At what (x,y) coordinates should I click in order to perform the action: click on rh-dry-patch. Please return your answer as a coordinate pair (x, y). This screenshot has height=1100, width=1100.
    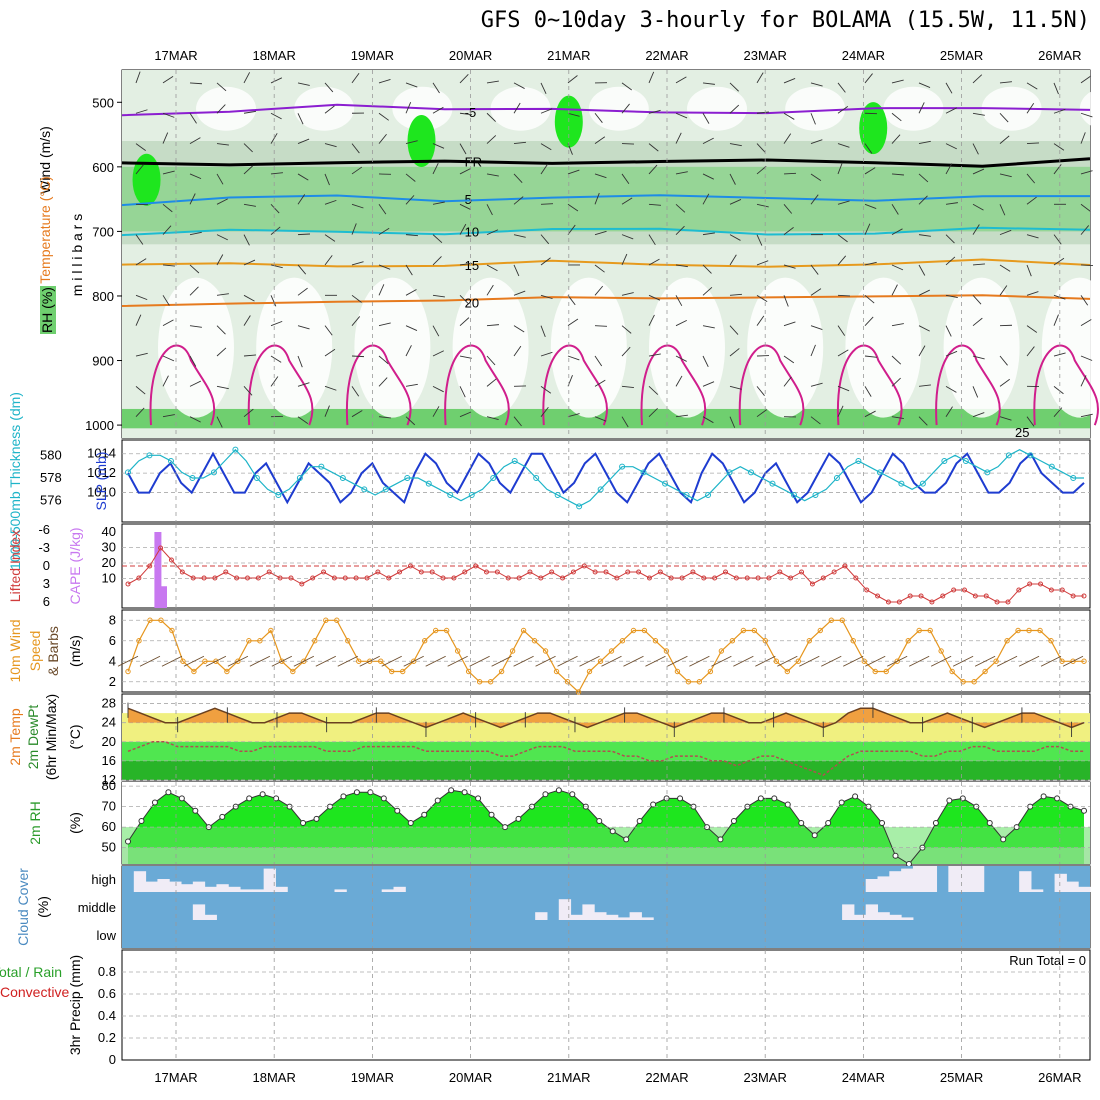
    Looking at the image, I should click on (687, 347).